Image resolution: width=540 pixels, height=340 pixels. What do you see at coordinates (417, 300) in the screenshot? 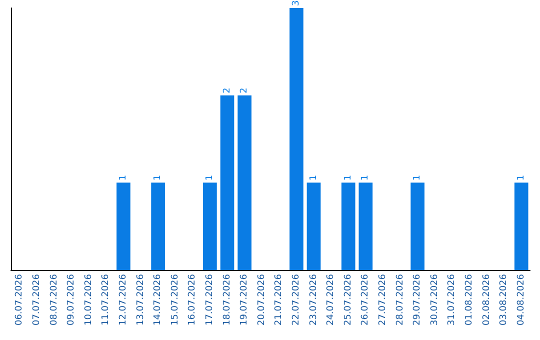
I see `x-tick-label: 29.07.2026` at bounding box center [417, 300].